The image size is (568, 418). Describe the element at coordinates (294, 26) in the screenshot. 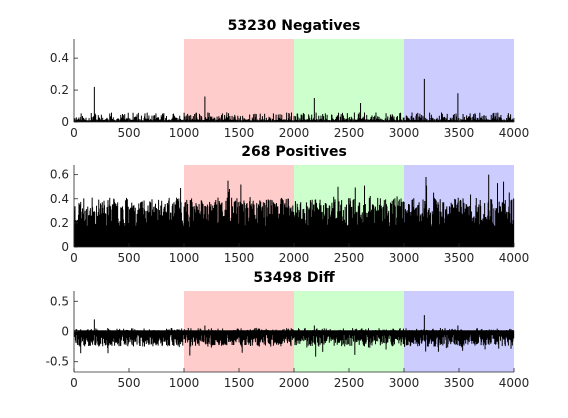

I see `title-negatives: 53230 Negatives` at that location.